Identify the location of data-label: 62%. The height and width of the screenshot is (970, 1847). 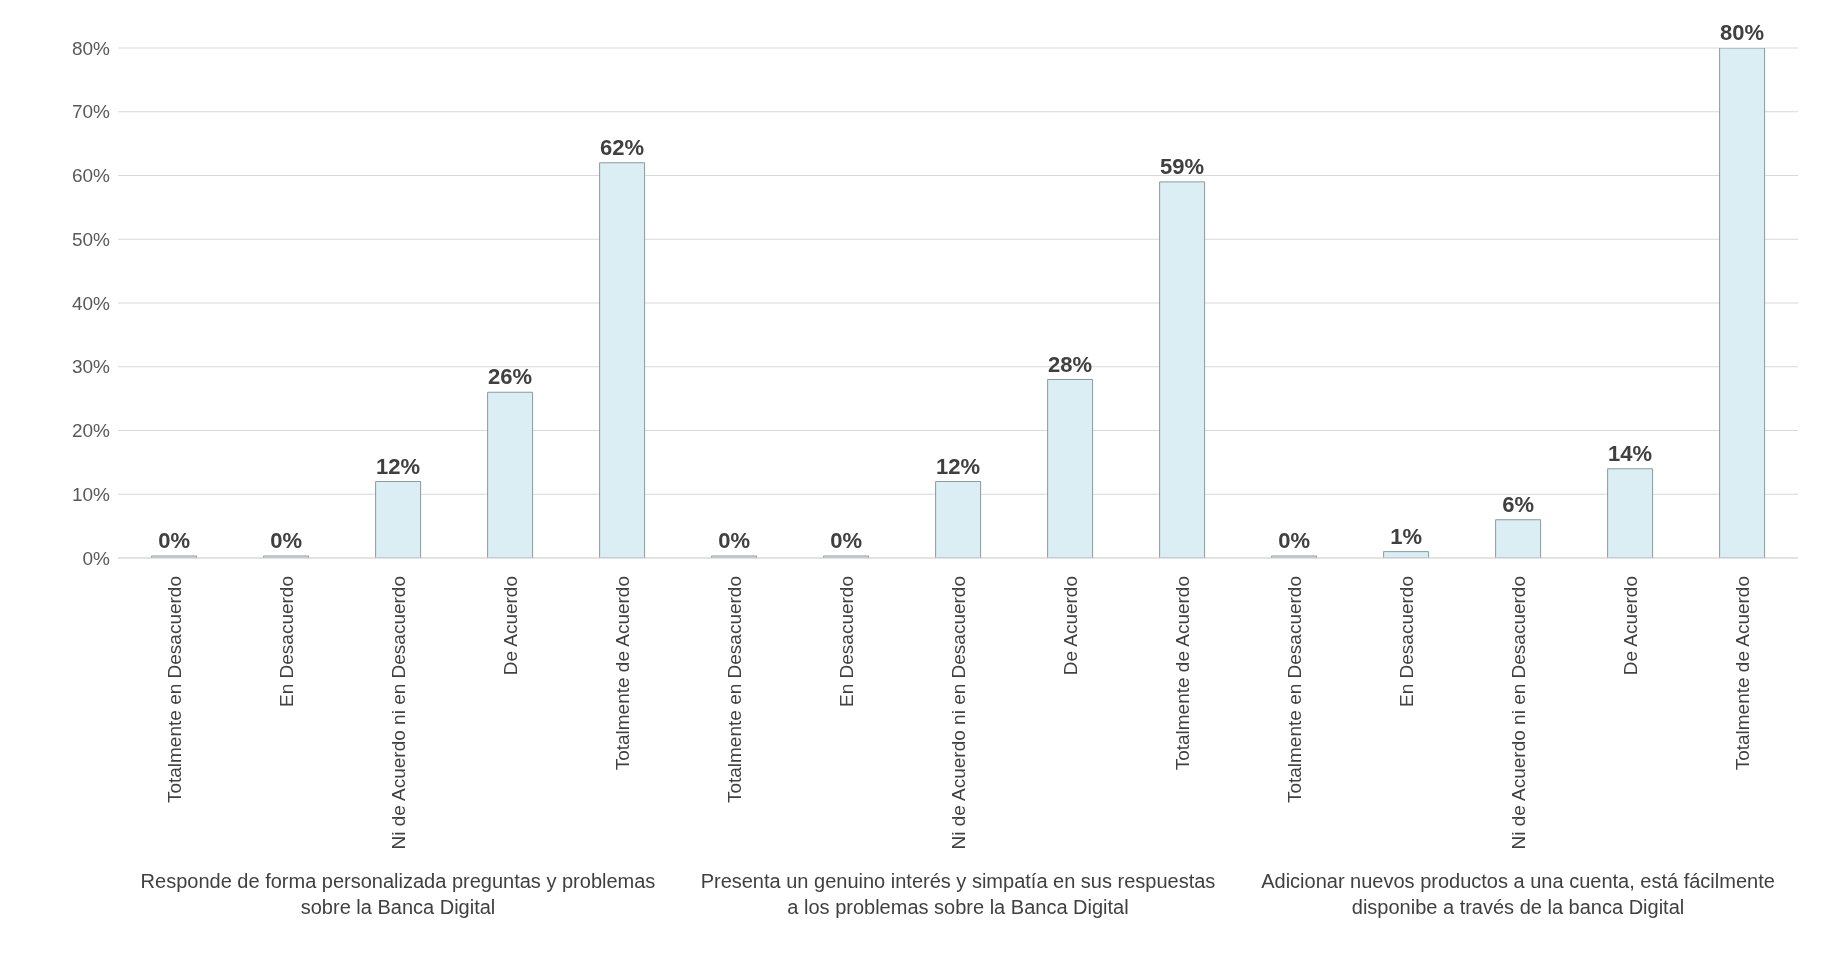
(622, 147).